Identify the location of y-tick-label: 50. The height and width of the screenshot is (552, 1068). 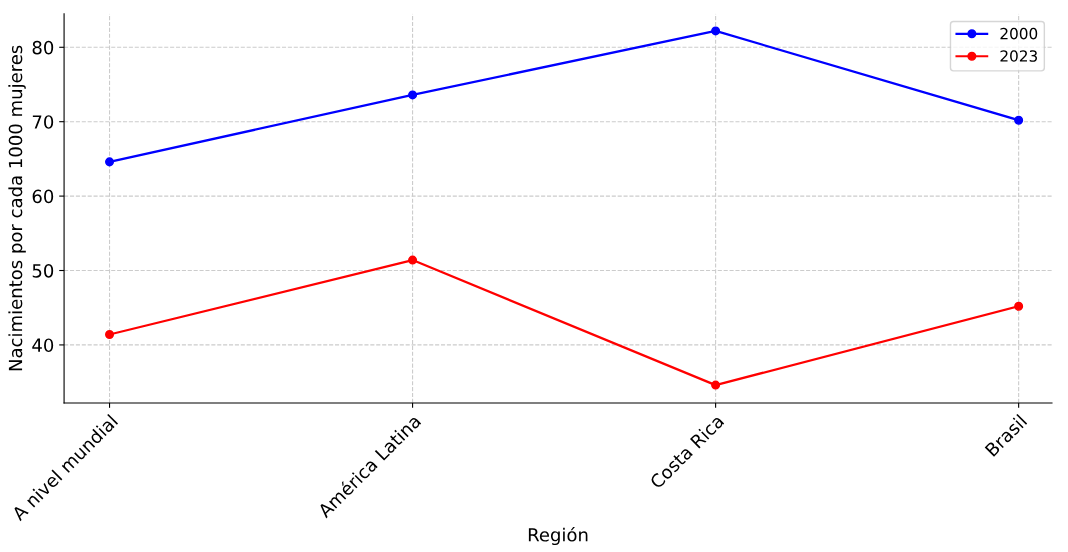
(43, 270).